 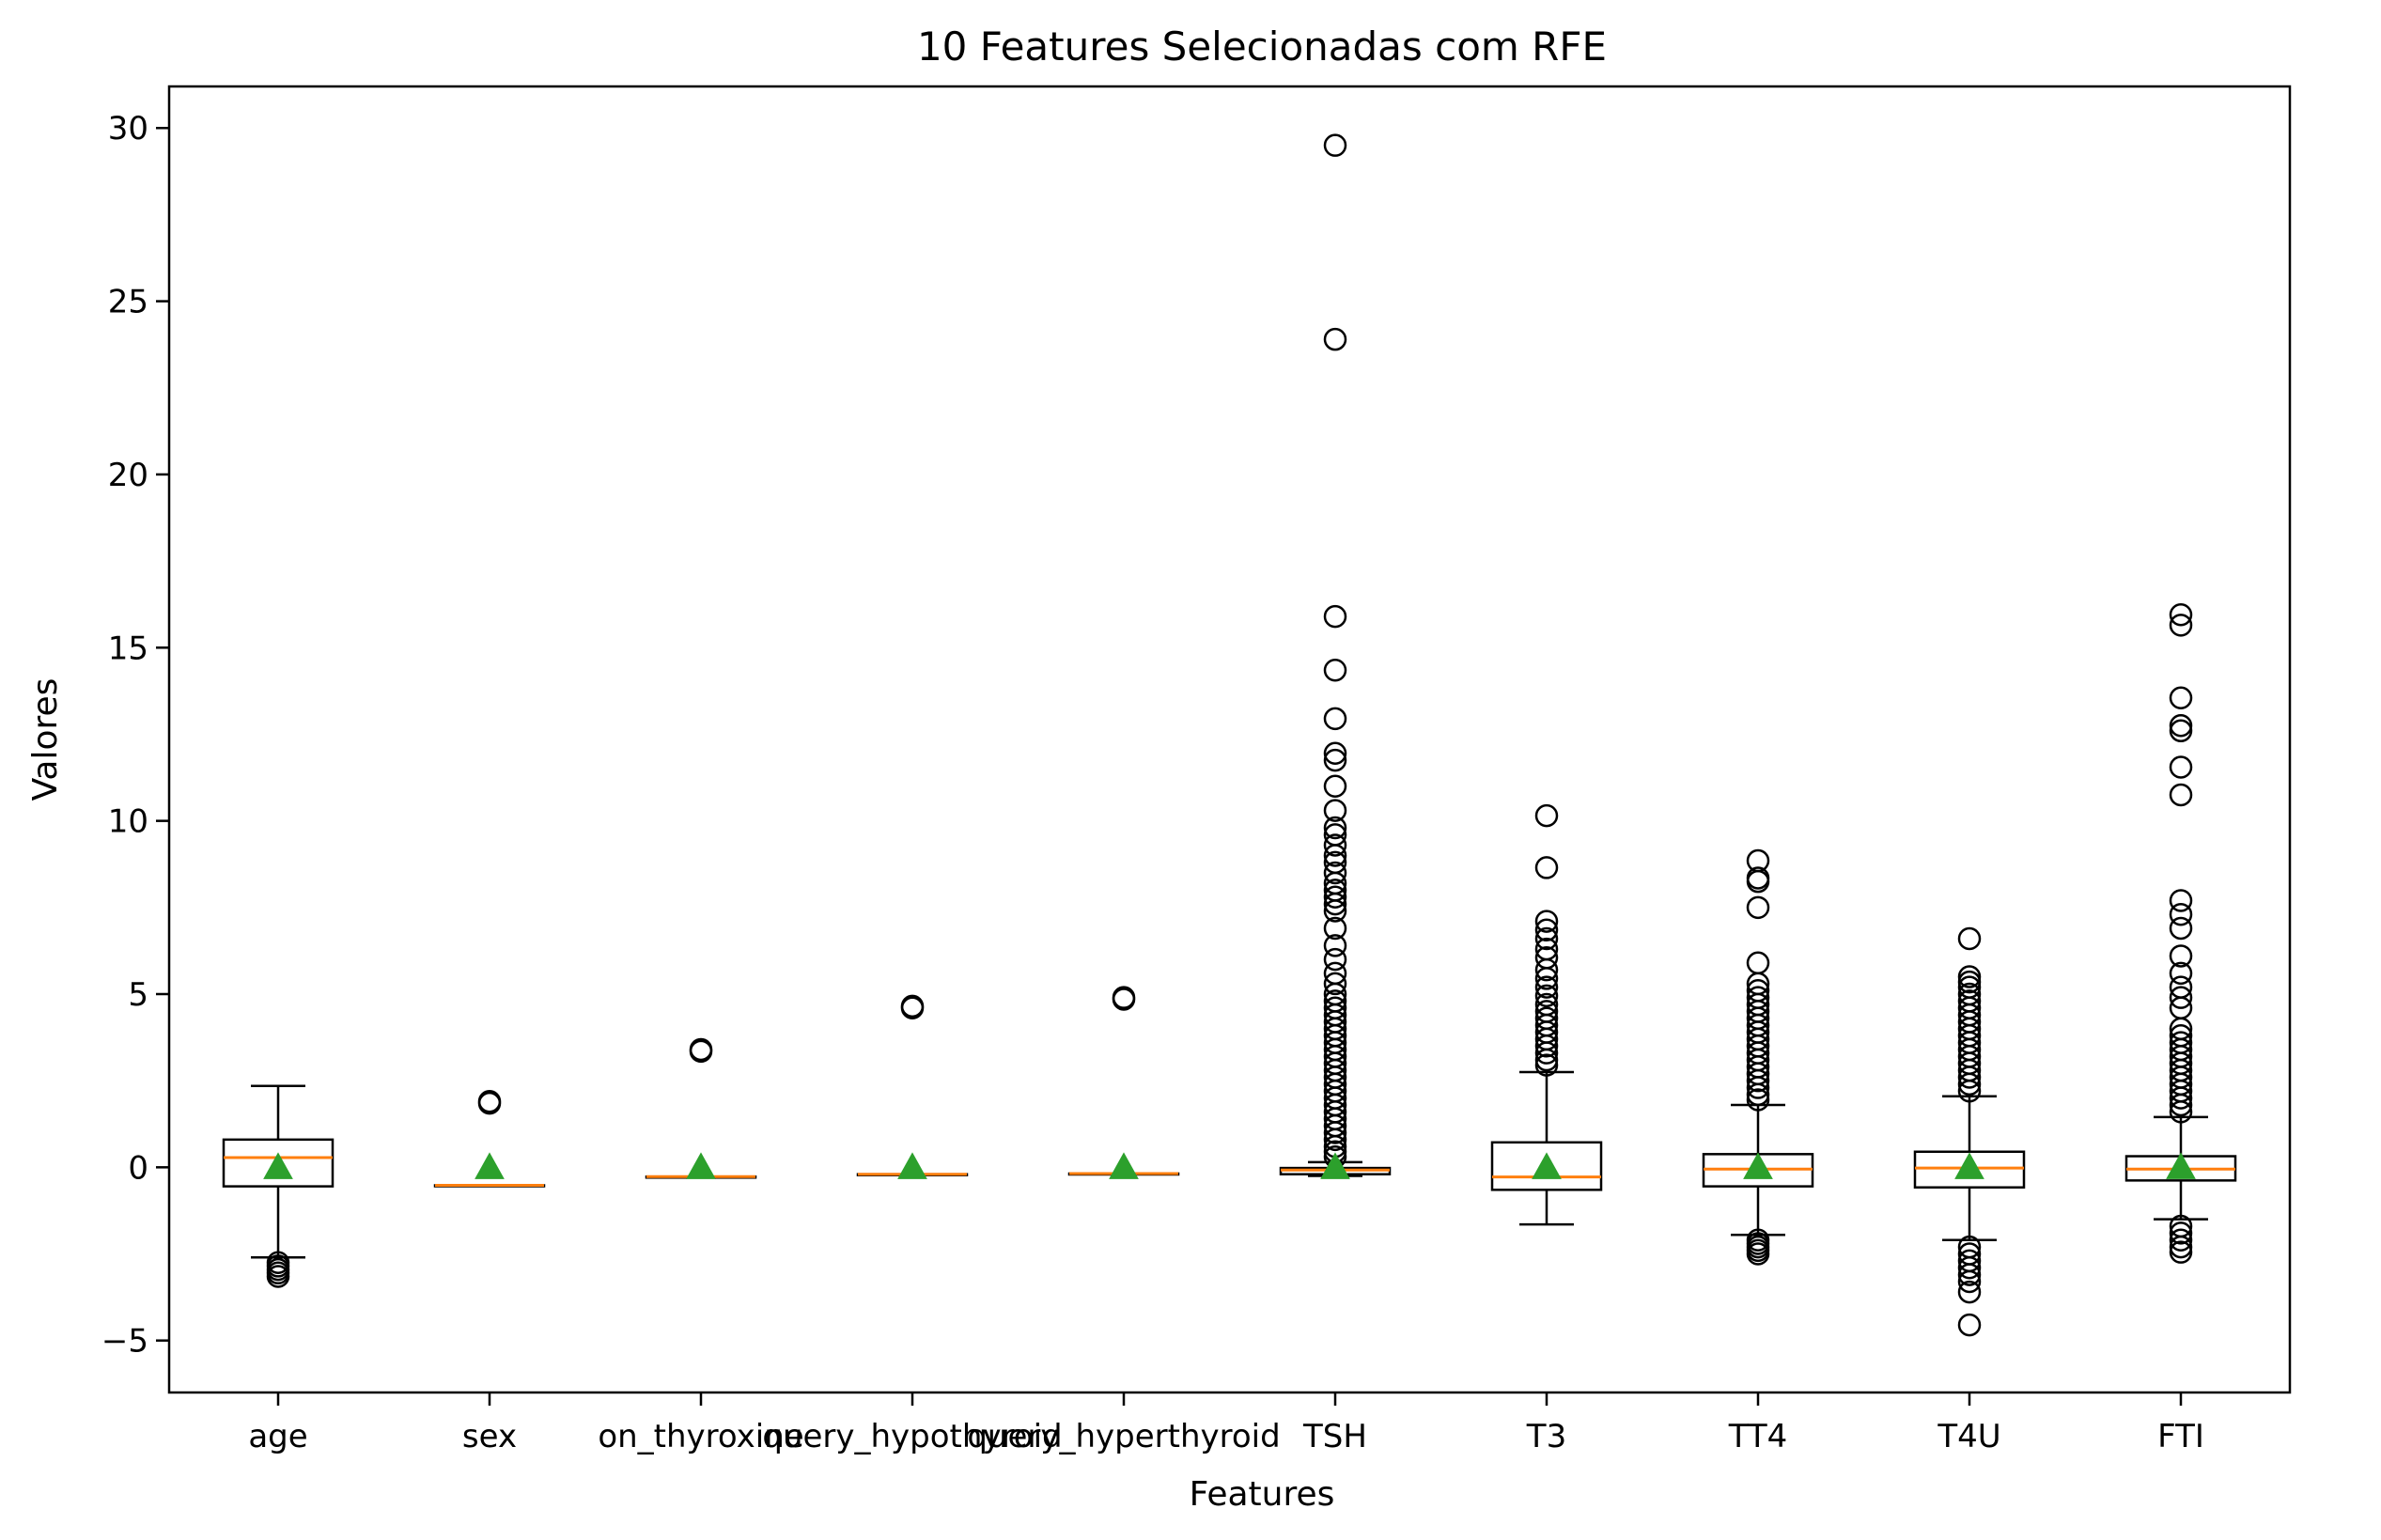 What do you see at coordinates (1968, 1436) in the screenshot?
I see `x-tick-label: T4U` at bounding box center [1968, 1436].